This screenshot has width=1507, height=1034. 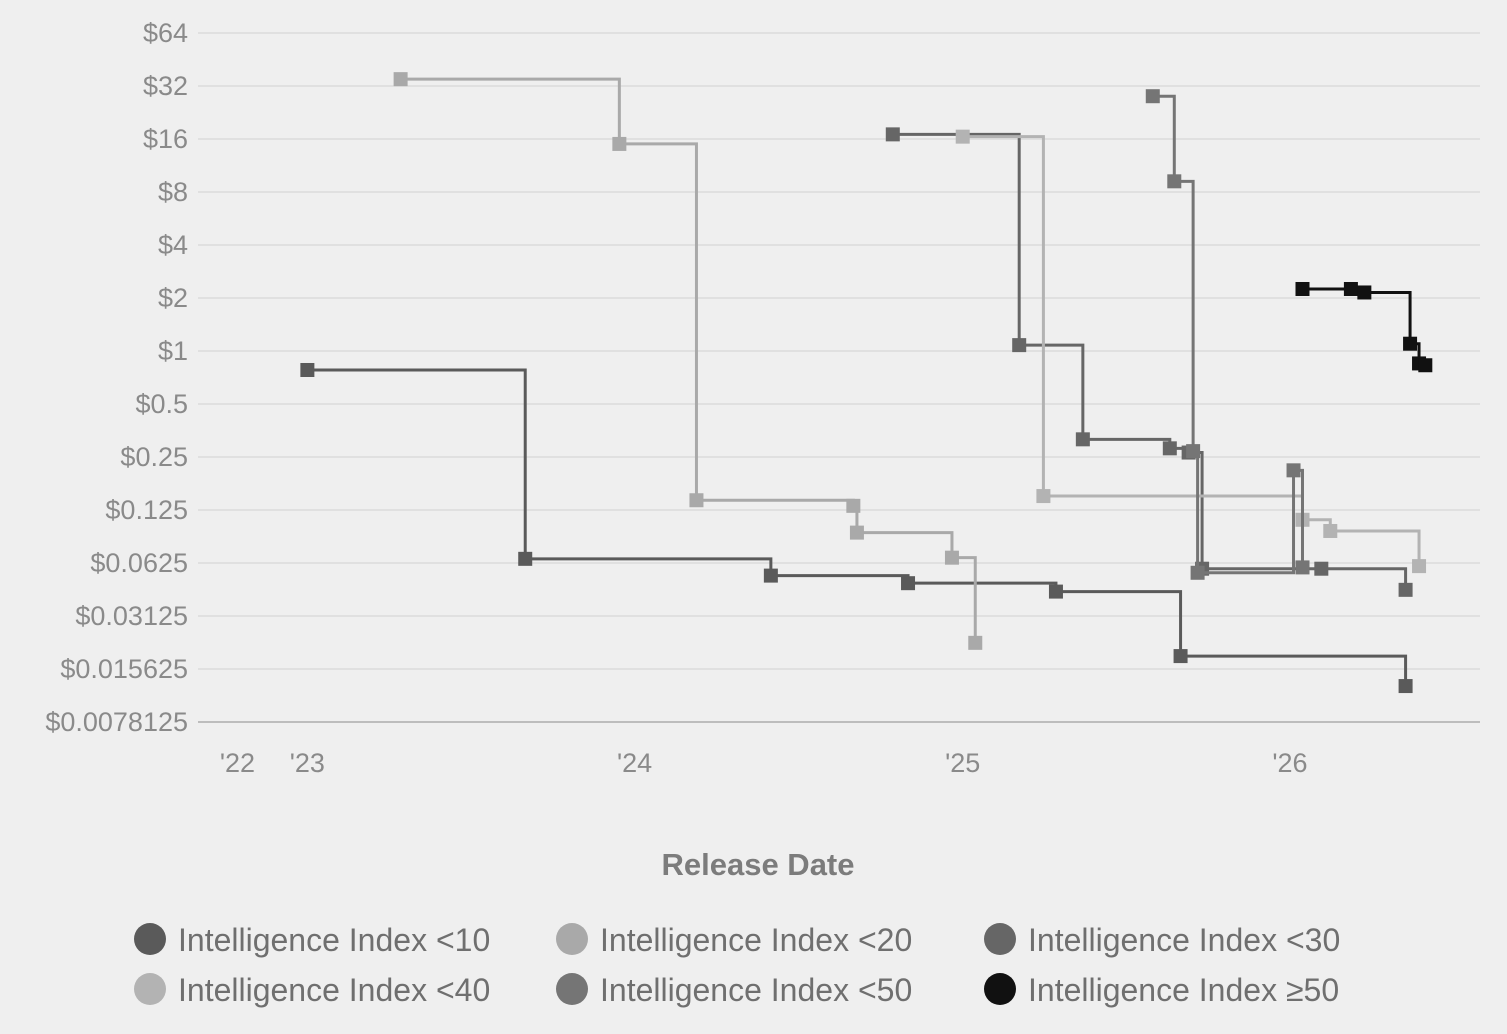 I want to click on y-tick-label: $64, so click(x=165, y=33).